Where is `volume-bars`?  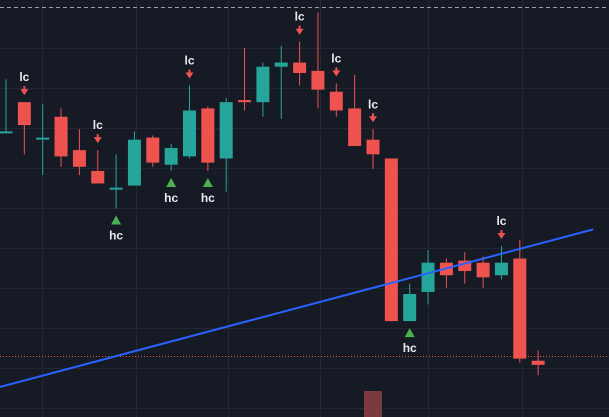 volume-bars is located at coordinates (373, 404).